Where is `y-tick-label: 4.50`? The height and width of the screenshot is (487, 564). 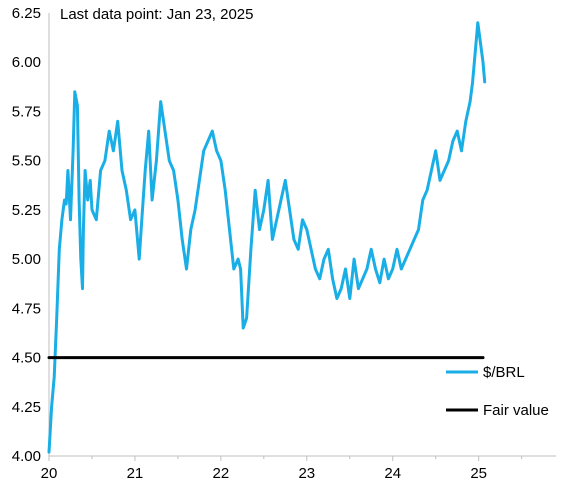
y-tick-label: 4.50 is located at coordinates (26, 358).